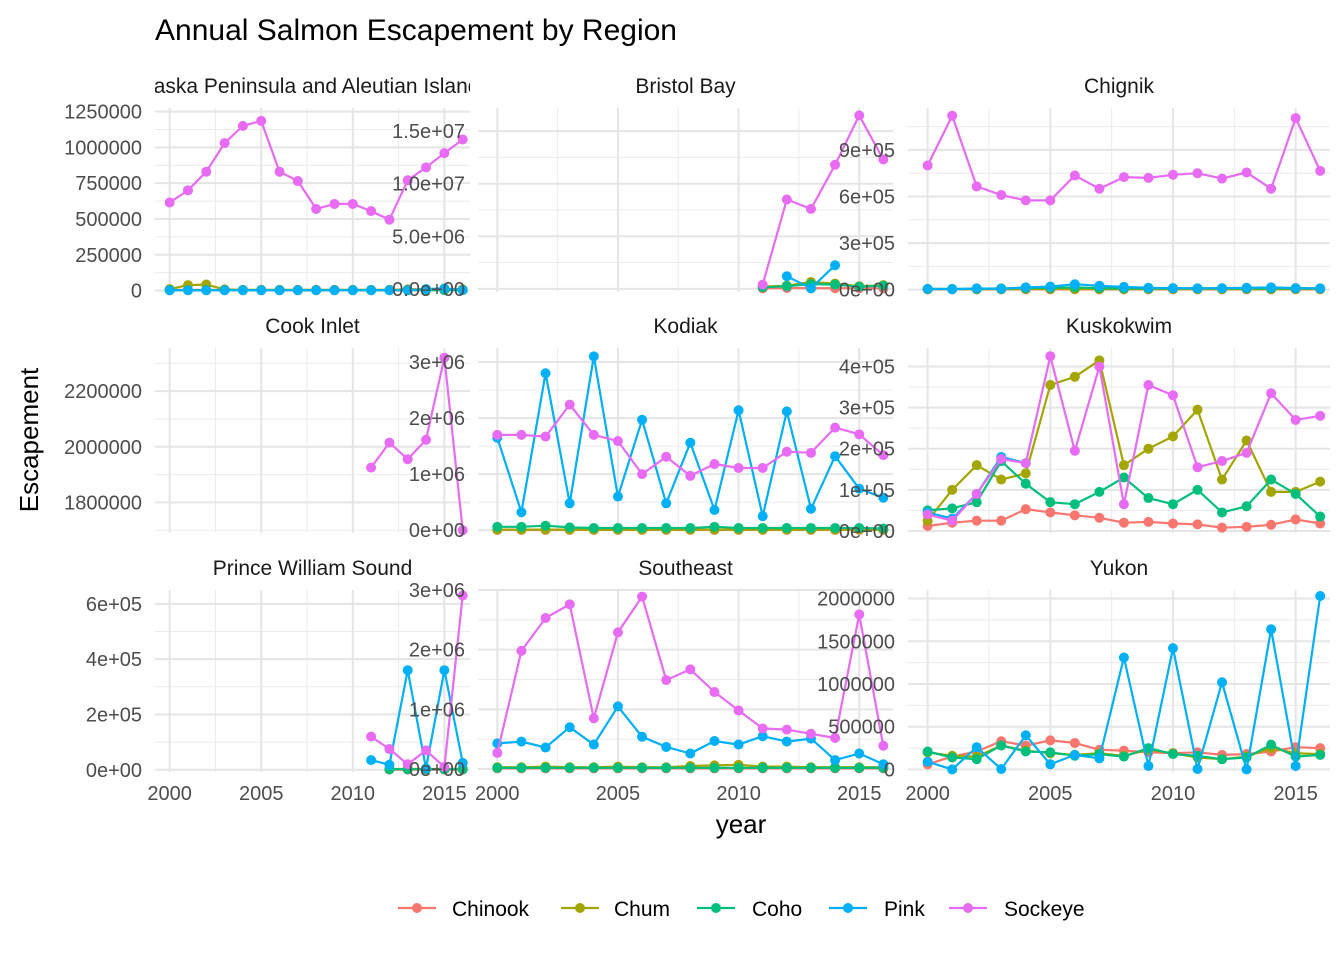  What do you see at coordinates (1044, 909) in the screenshot?
I see `legend-label: Sockeye` at bounding box center [1044, 909].